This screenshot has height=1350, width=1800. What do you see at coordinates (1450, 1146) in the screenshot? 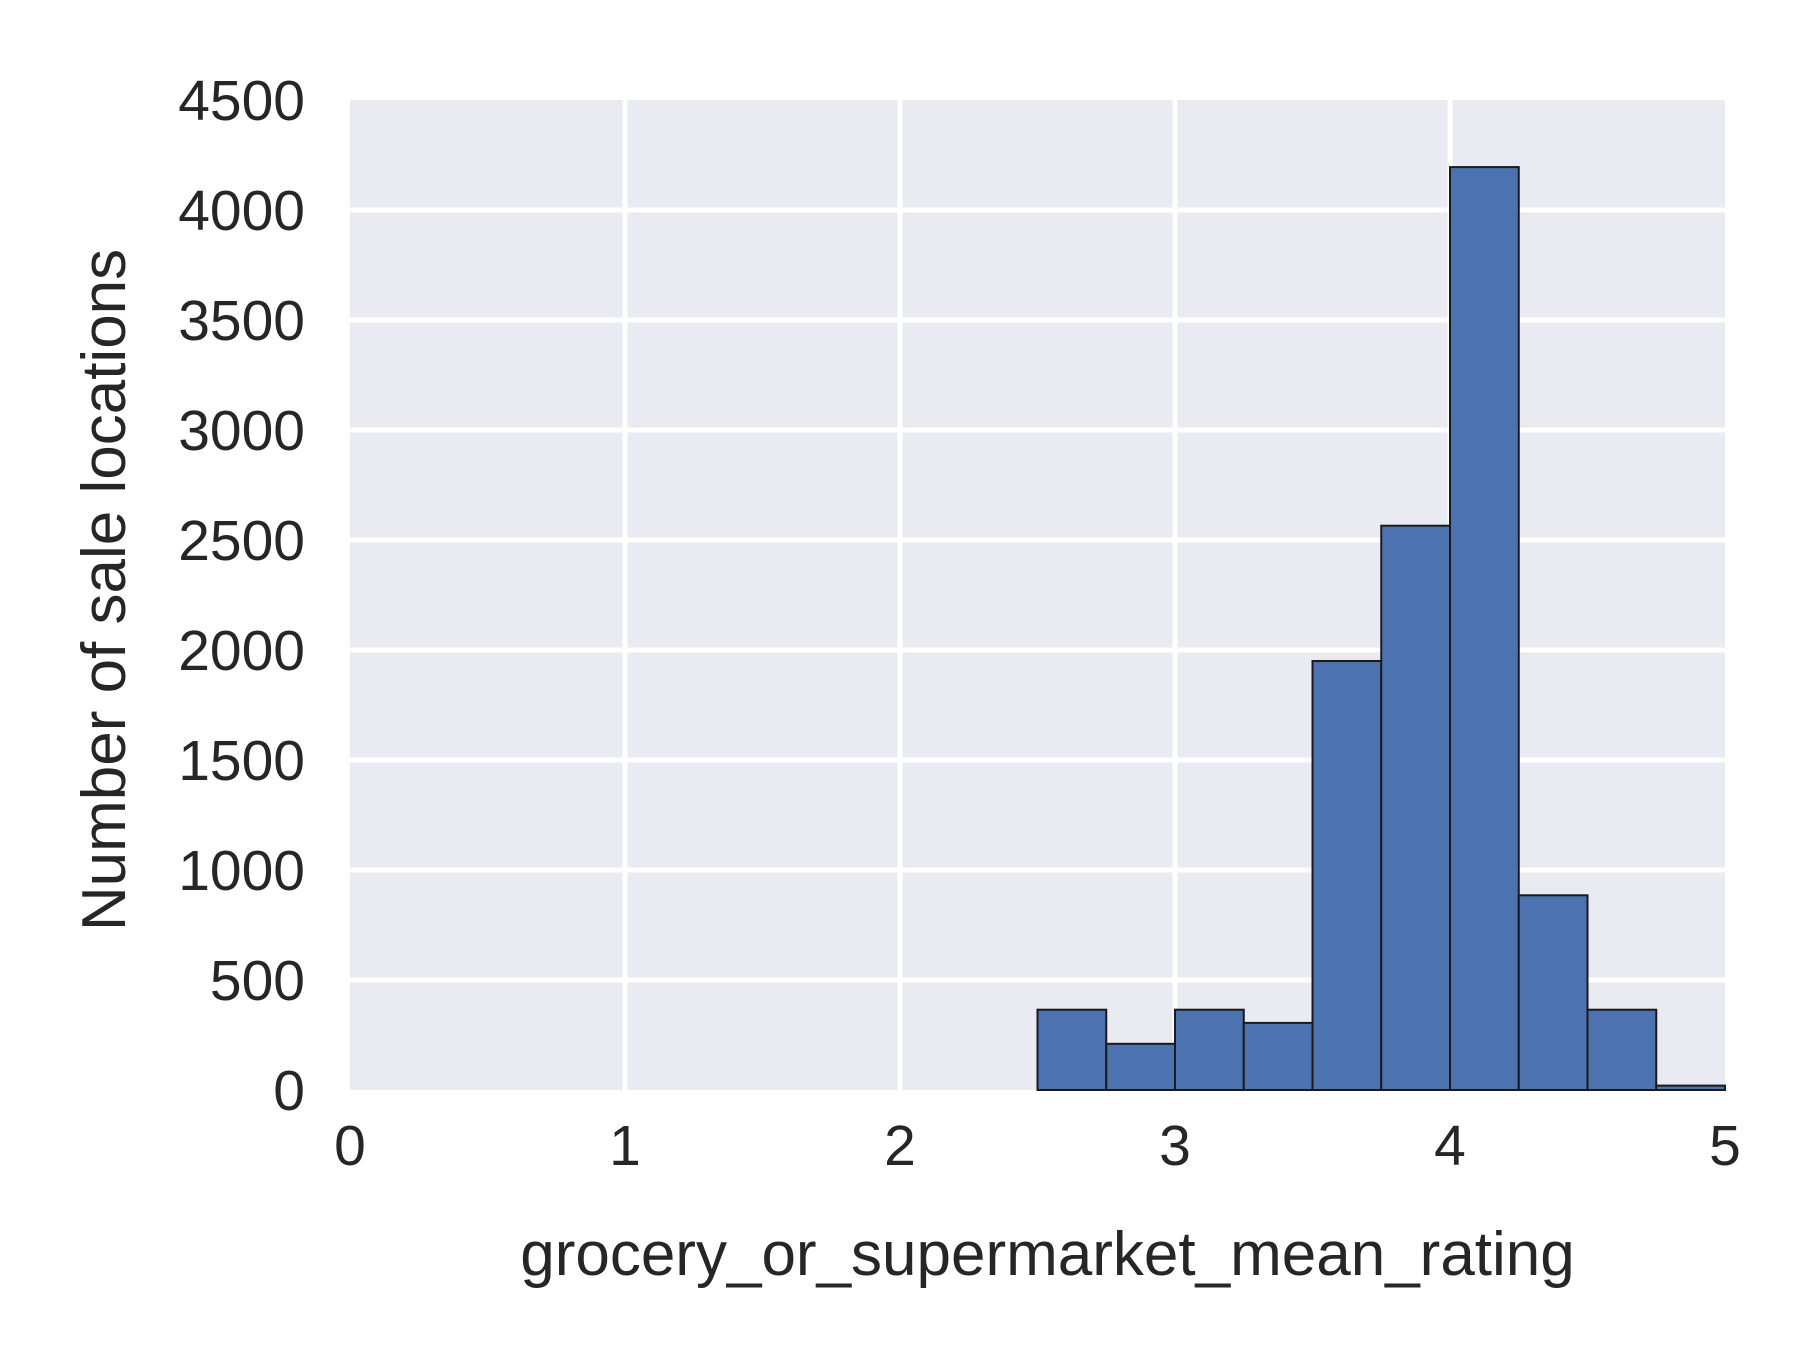
I see `x-tick-label: 4` at bounding box center [1450, 1146].